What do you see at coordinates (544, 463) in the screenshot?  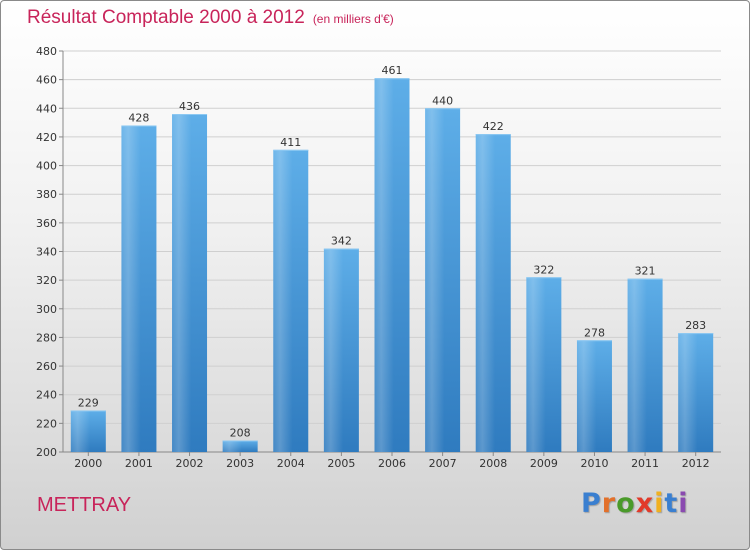 I see `x-tick-label: 2009` at bounding box center [544, 463].